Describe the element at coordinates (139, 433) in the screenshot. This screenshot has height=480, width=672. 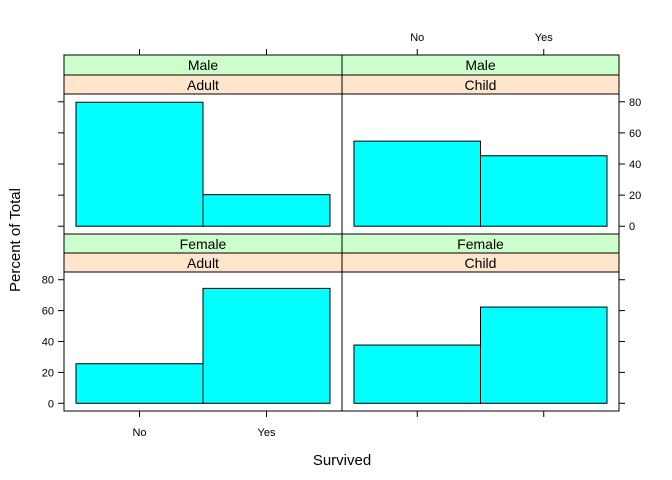
I see `x-tick-label: No` at that location.